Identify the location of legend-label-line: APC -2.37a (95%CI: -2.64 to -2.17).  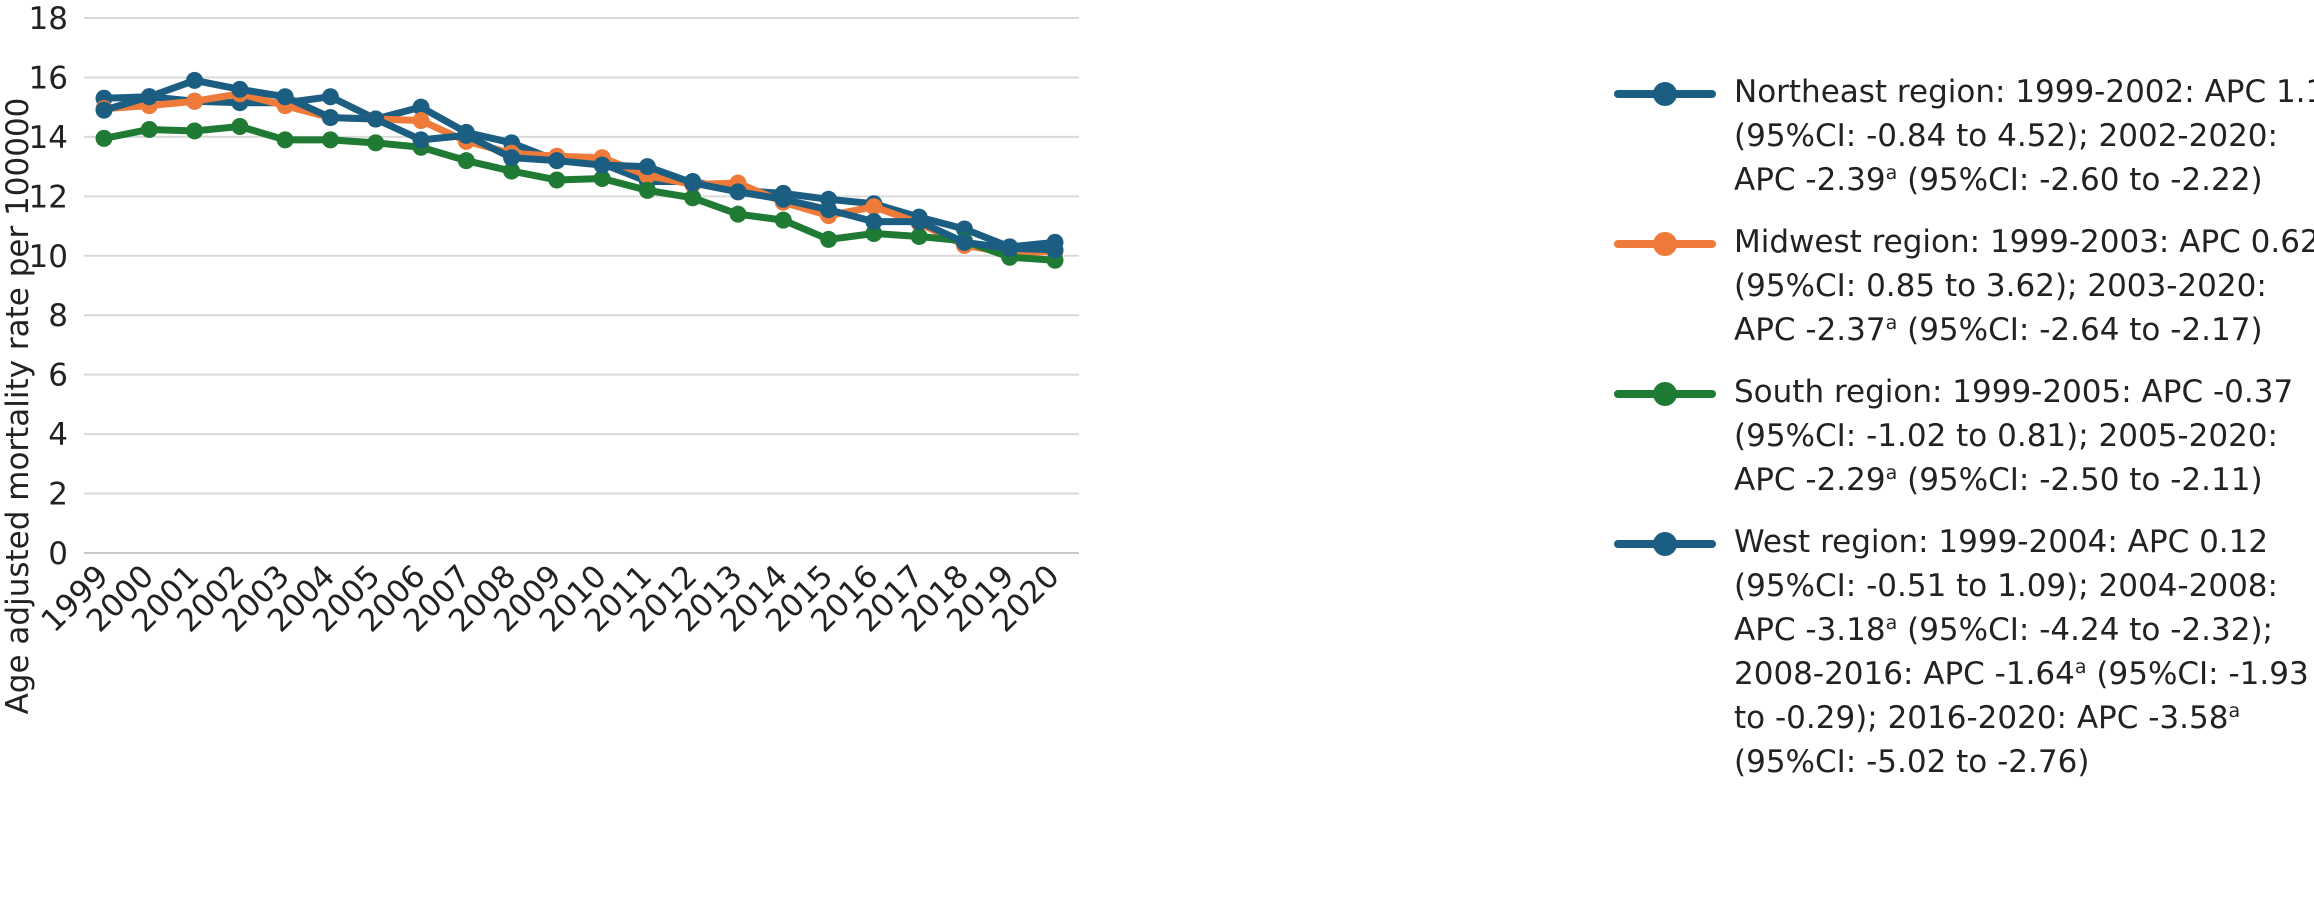
(2022, 330).